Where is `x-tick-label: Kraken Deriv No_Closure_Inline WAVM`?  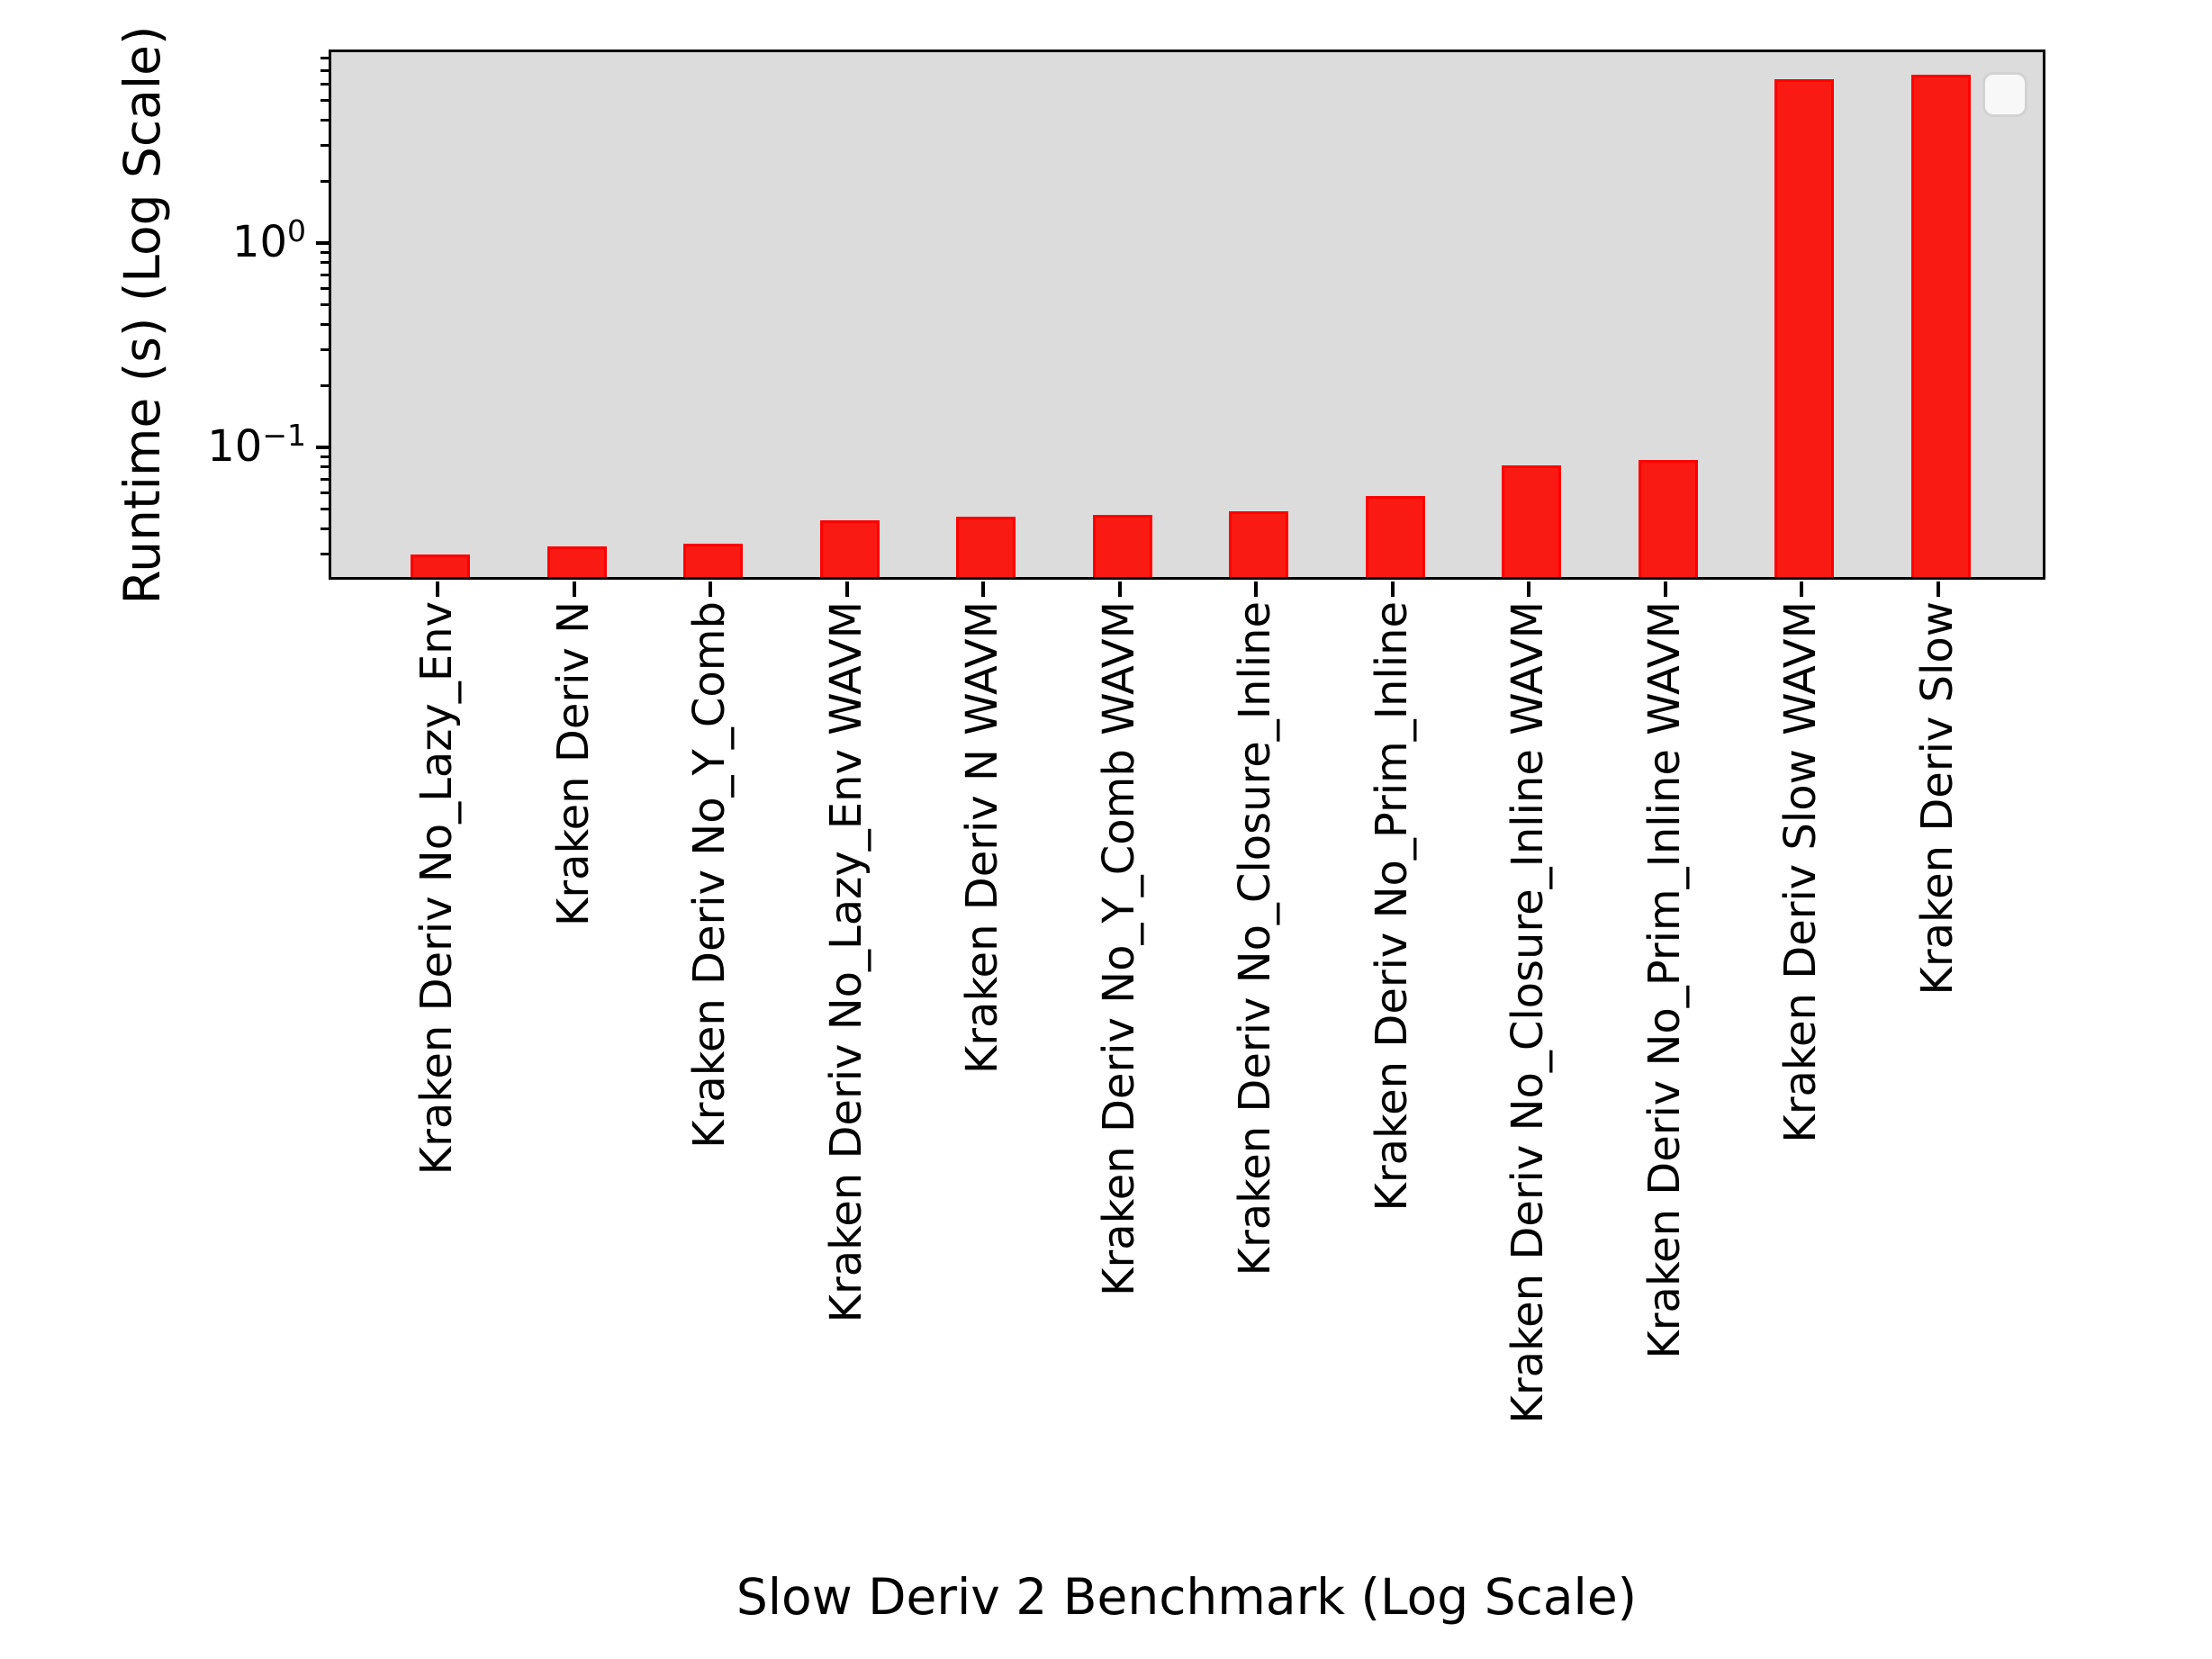
x-tick-label: Kraken Deriv No_Closure_Inline WAVM is located at coordinates (1528, 1012).